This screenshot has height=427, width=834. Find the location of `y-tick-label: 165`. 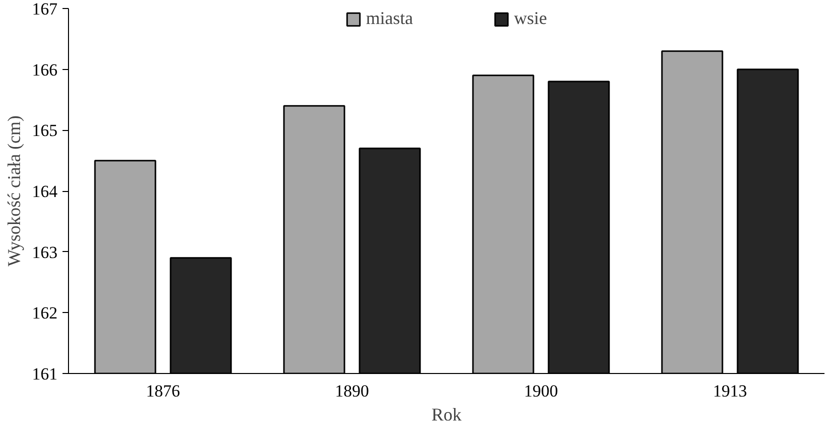

y-tick-label: 165 is located at coordinates (45, 130).